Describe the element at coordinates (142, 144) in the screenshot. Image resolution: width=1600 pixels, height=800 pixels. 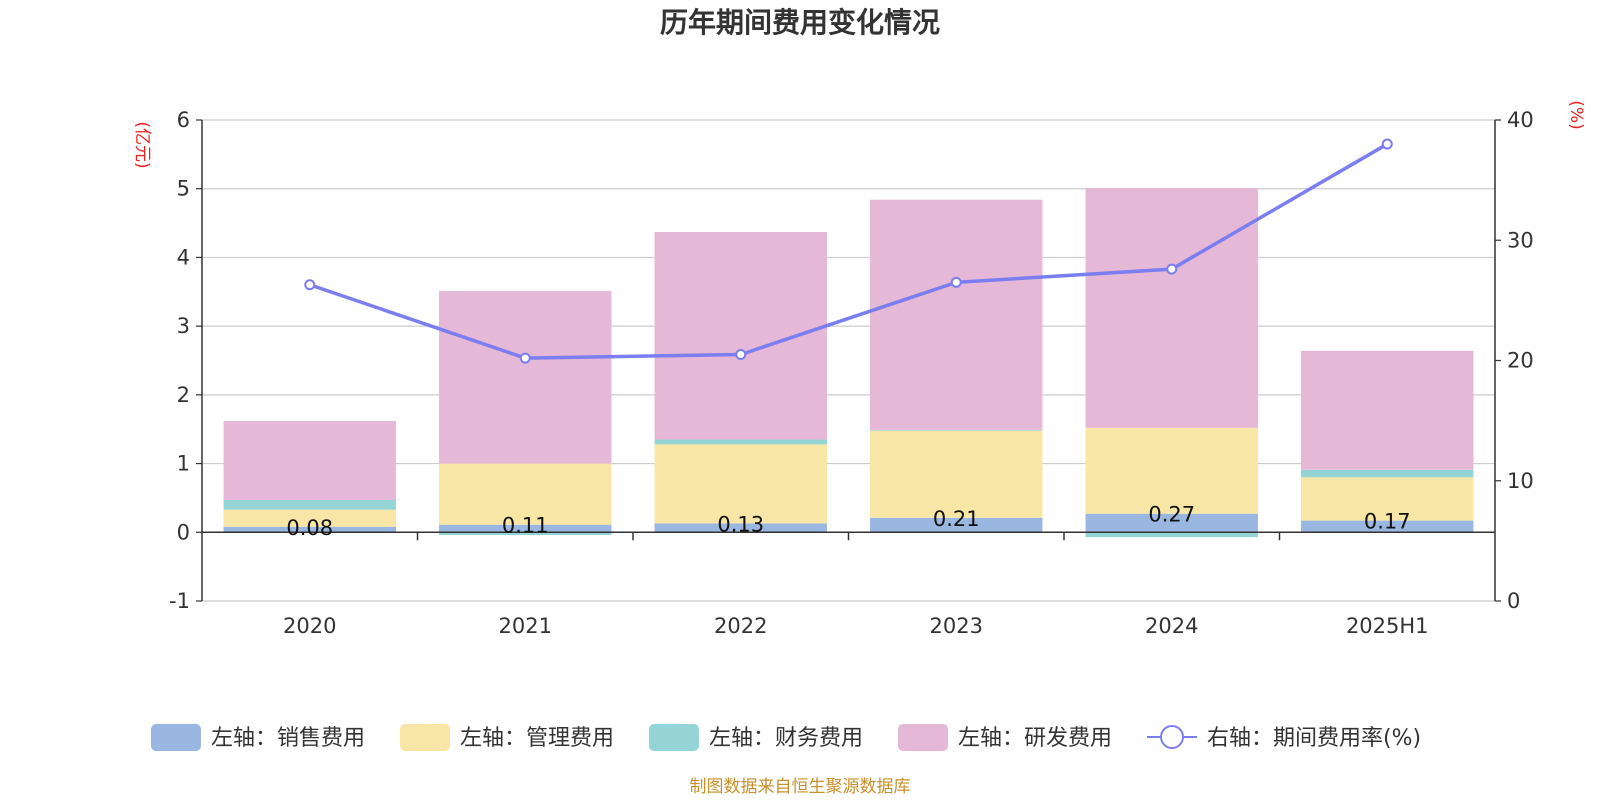
I see `left-axis-unit: (亿元)` at that location.